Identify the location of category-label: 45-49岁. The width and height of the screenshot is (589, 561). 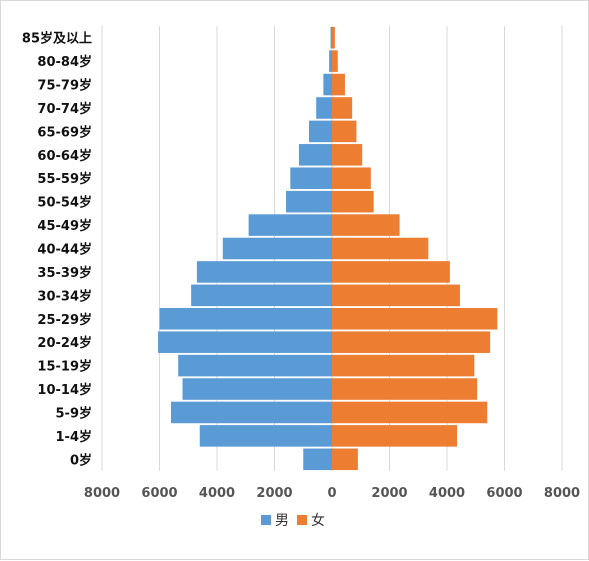
(64, 226).